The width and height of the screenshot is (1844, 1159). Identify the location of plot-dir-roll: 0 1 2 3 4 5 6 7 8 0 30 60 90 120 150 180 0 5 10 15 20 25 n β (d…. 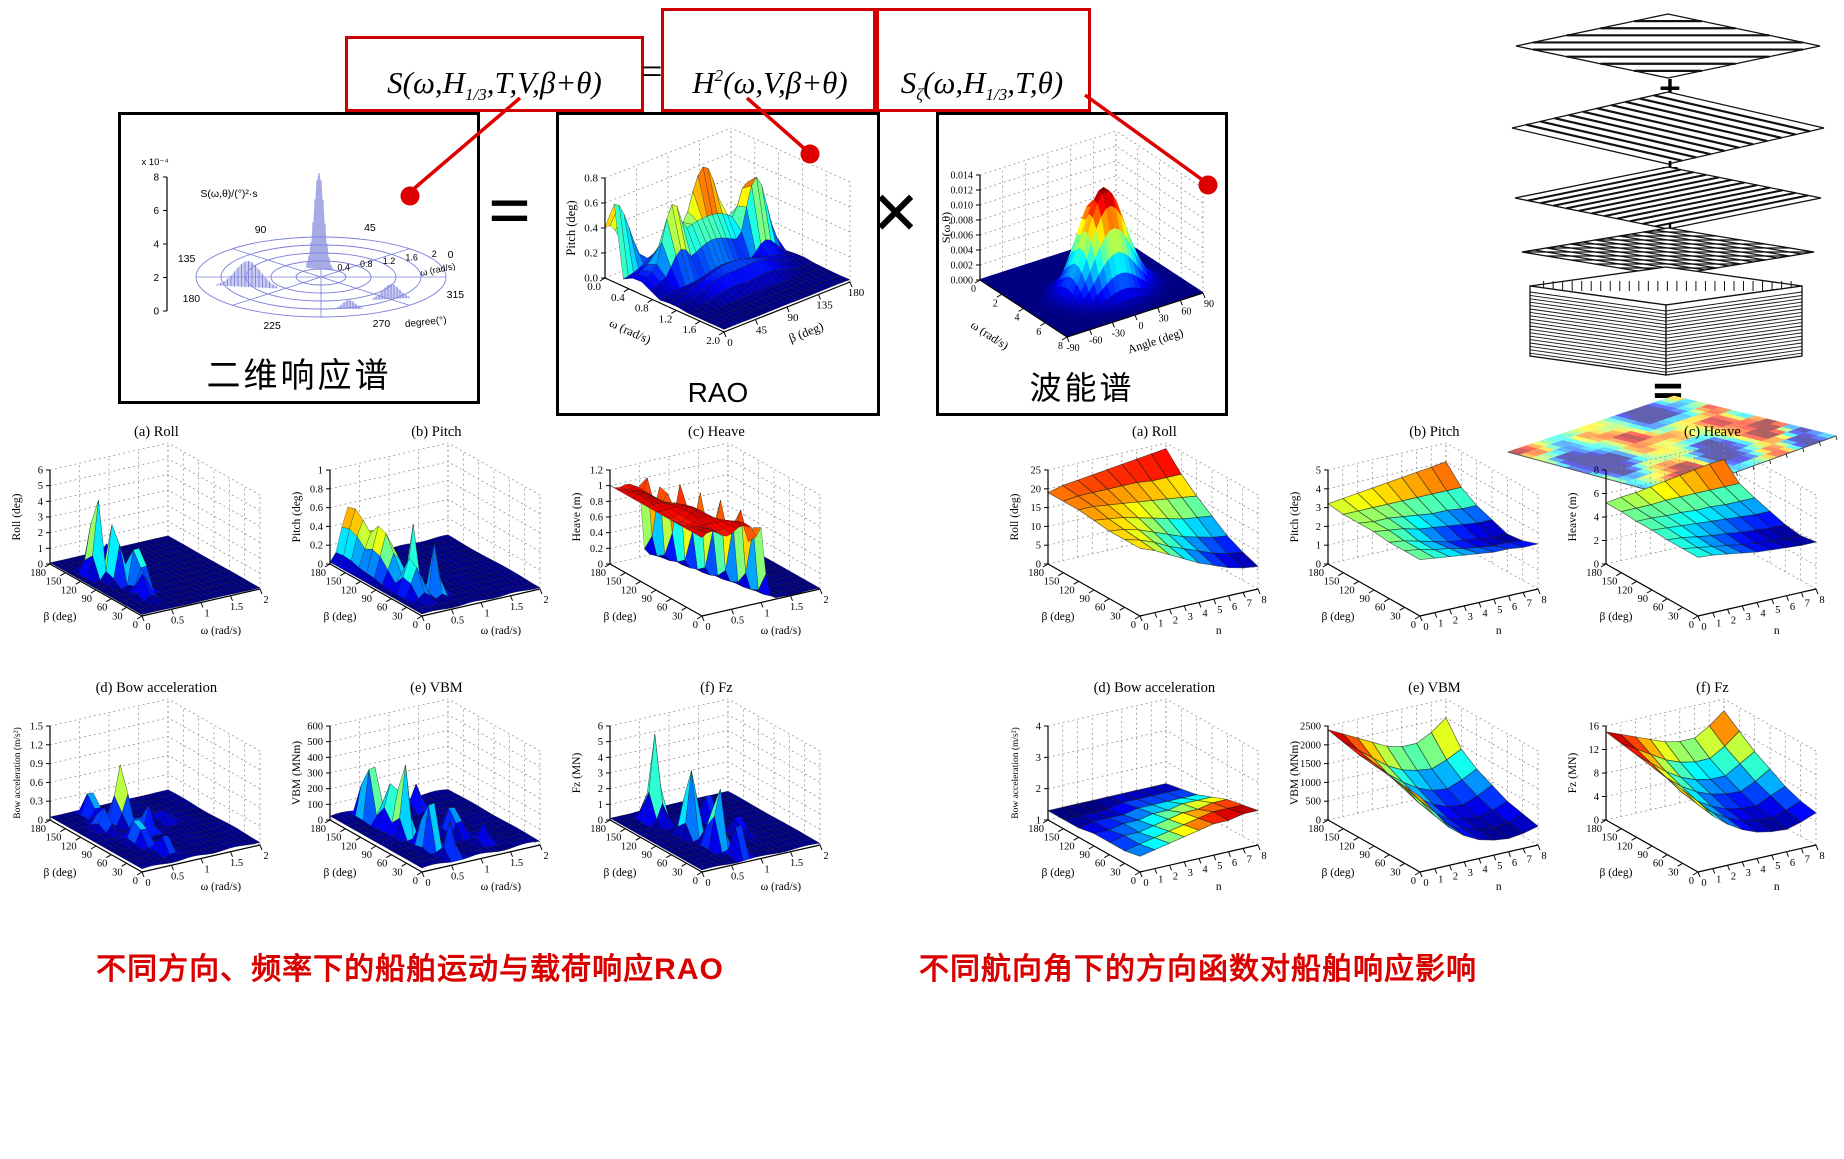
(1146, 554).